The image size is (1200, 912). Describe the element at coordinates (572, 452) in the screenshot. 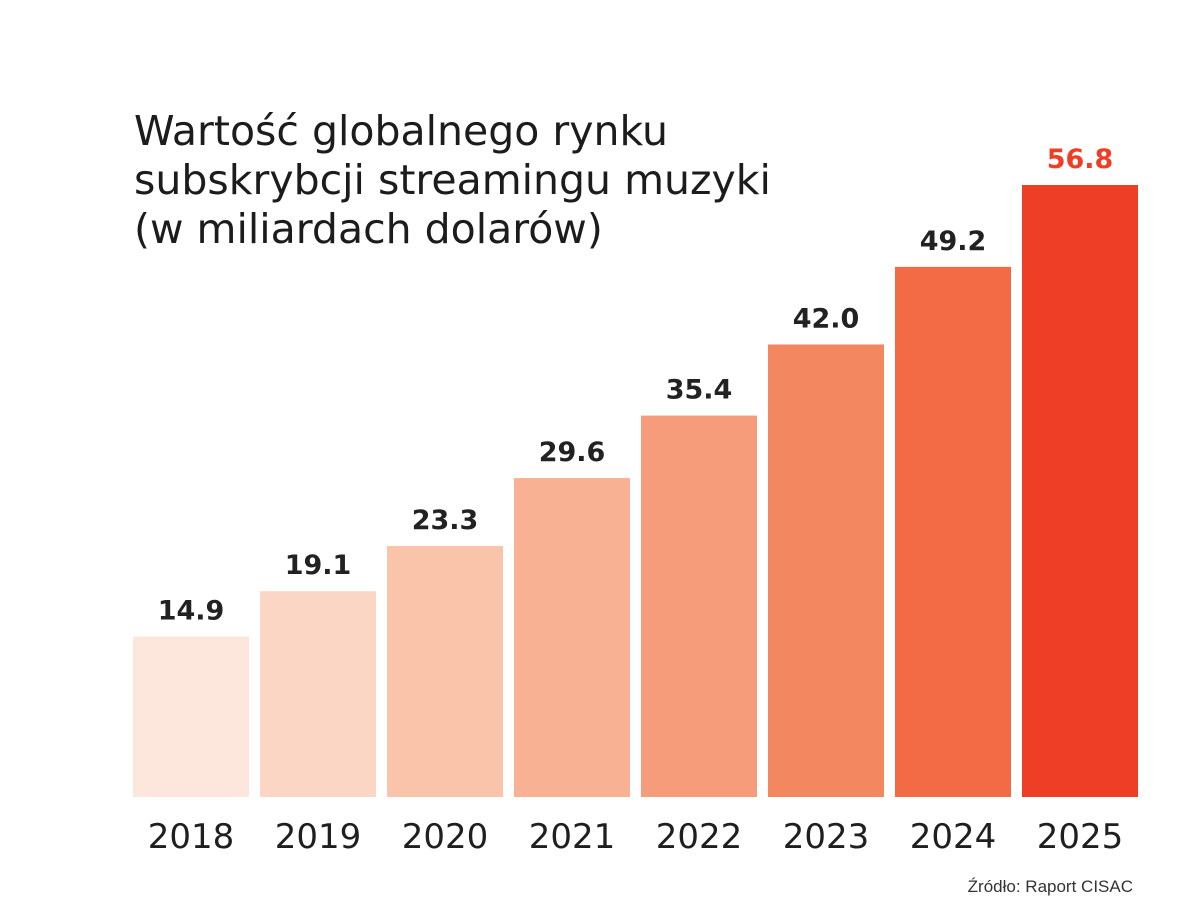

I see `value-label-2021: 29.6` at that location.